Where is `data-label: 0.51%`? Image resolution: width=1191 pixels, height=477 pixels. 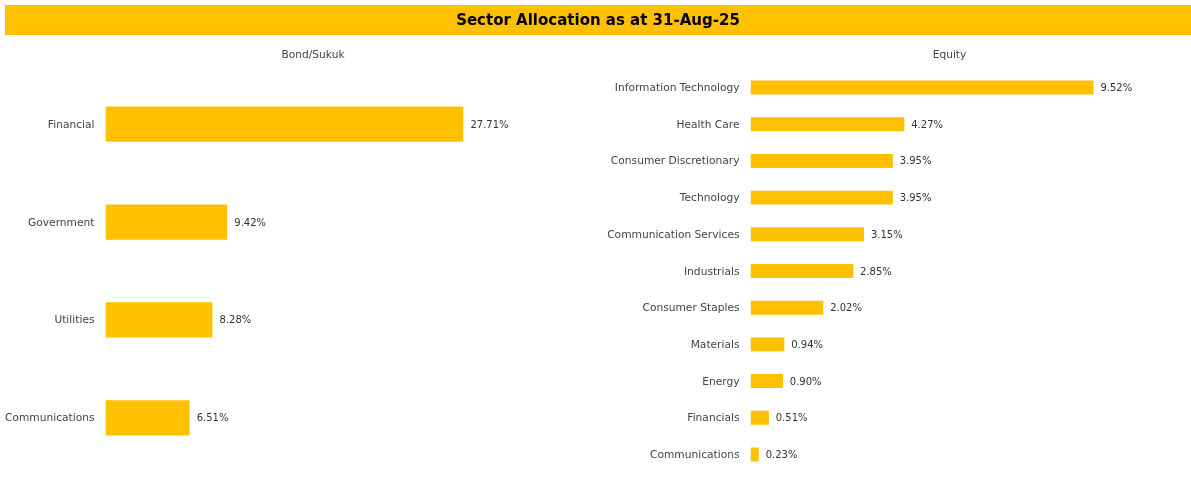
data-label: 0.51% is located at coordinates (791, 418).